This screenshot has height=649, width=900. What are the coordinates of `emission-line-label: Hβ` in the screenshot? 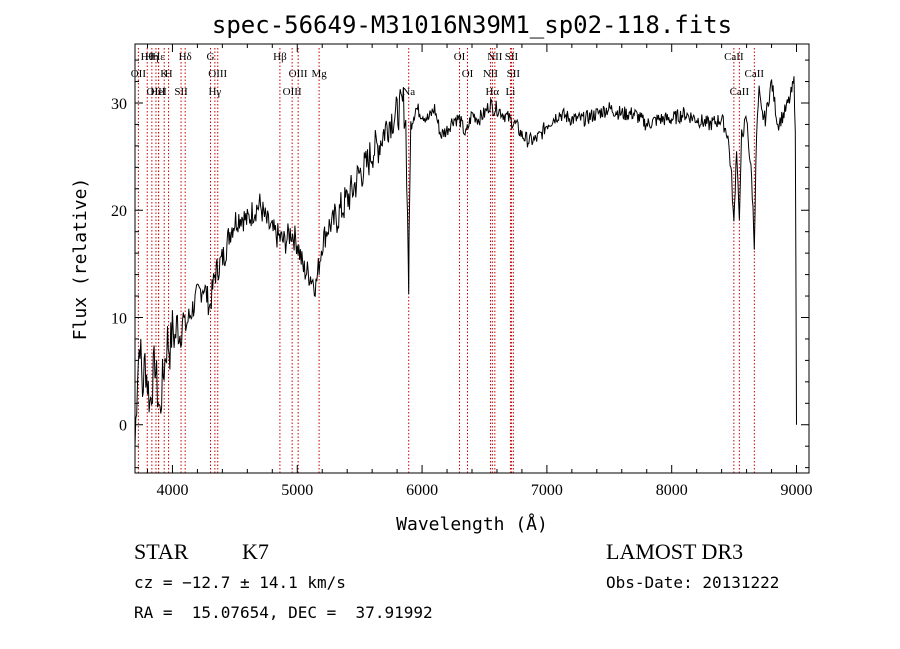 It's located at (280, 57).